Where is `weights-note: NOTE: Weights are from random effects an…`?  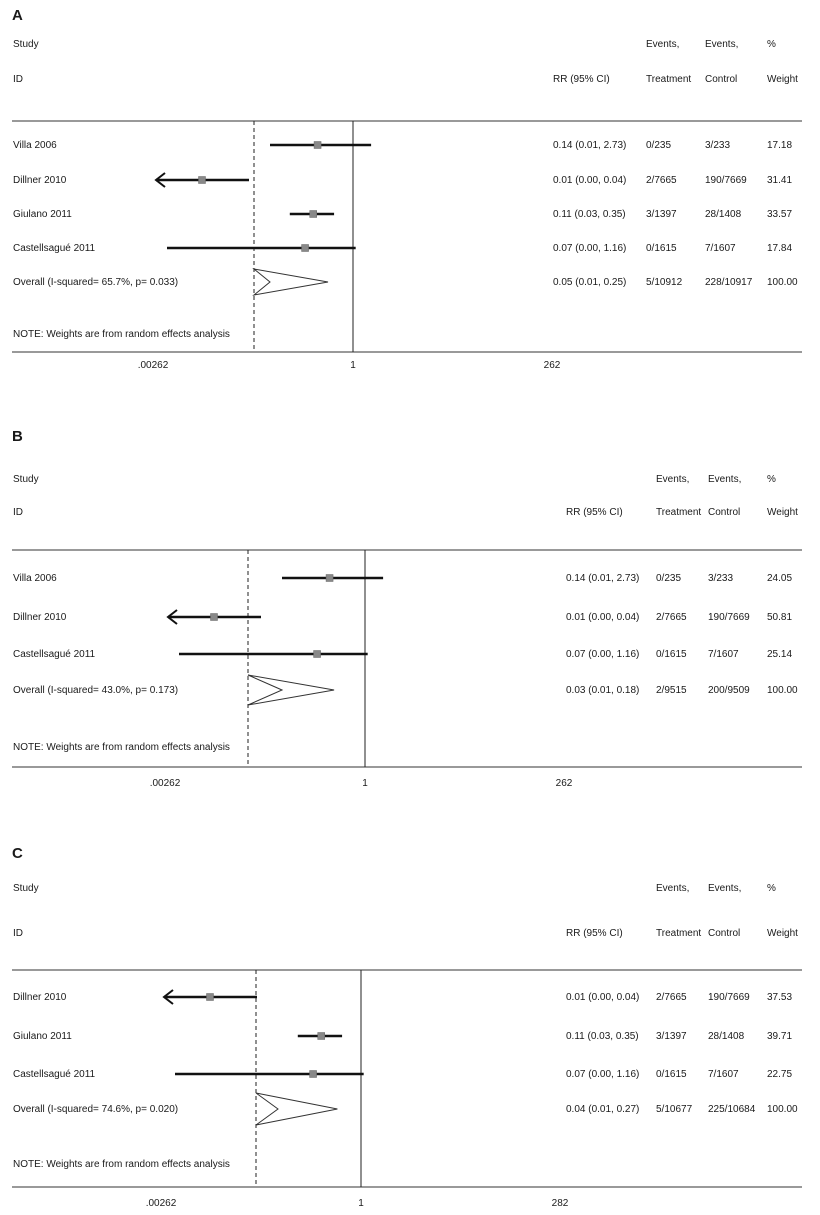
weights-note: NOTE: Weights are from random effects an… is located at coordinates (121, 334).